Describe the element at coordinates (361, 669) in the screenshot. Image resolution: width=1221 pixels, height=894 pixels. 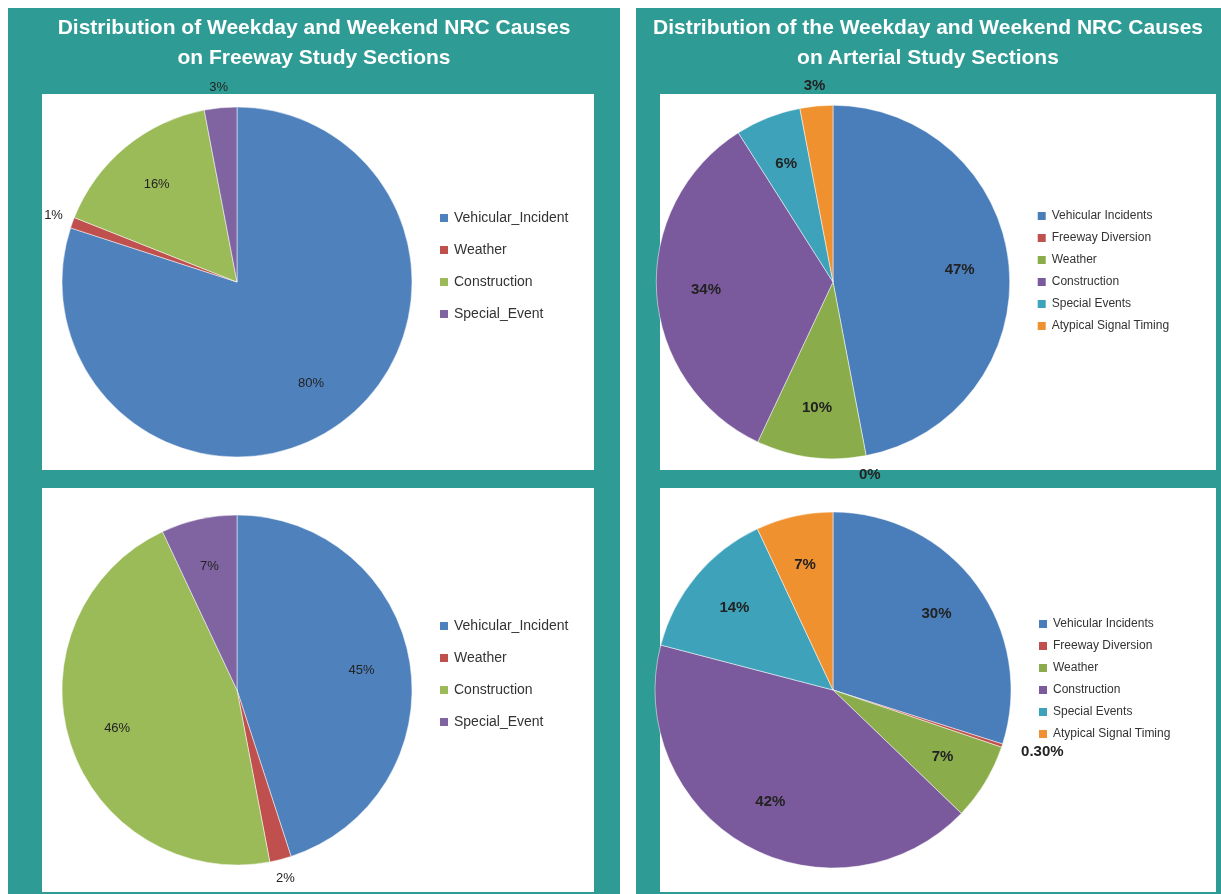
I see `data-label: 45%` at that location.